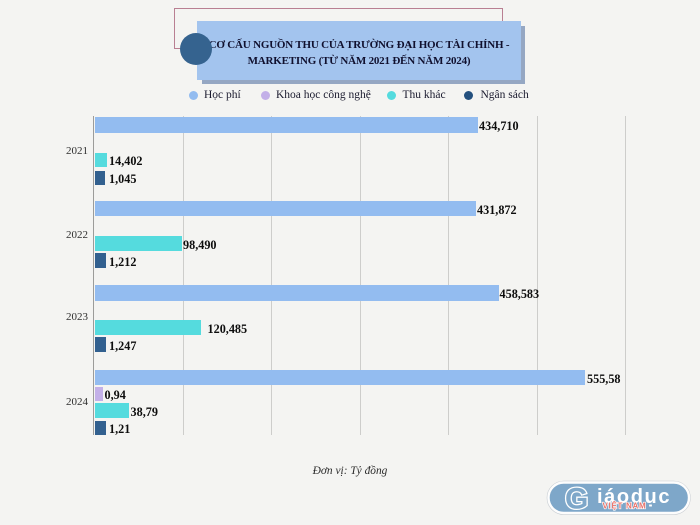 This screenshot has height=525, width=700. I want to click on svg-text: iáodục, so click(634, 497).